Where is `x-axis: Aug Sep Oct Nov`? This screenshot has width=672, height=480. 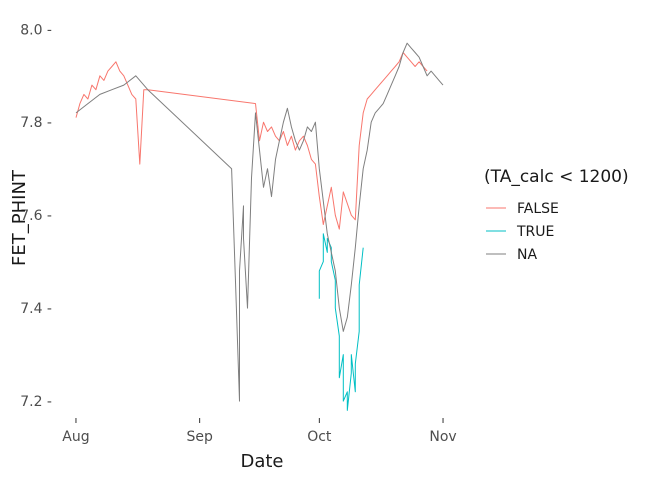 x-axis: Aug Sep Oct Nov is located at coordinates (259, 431).